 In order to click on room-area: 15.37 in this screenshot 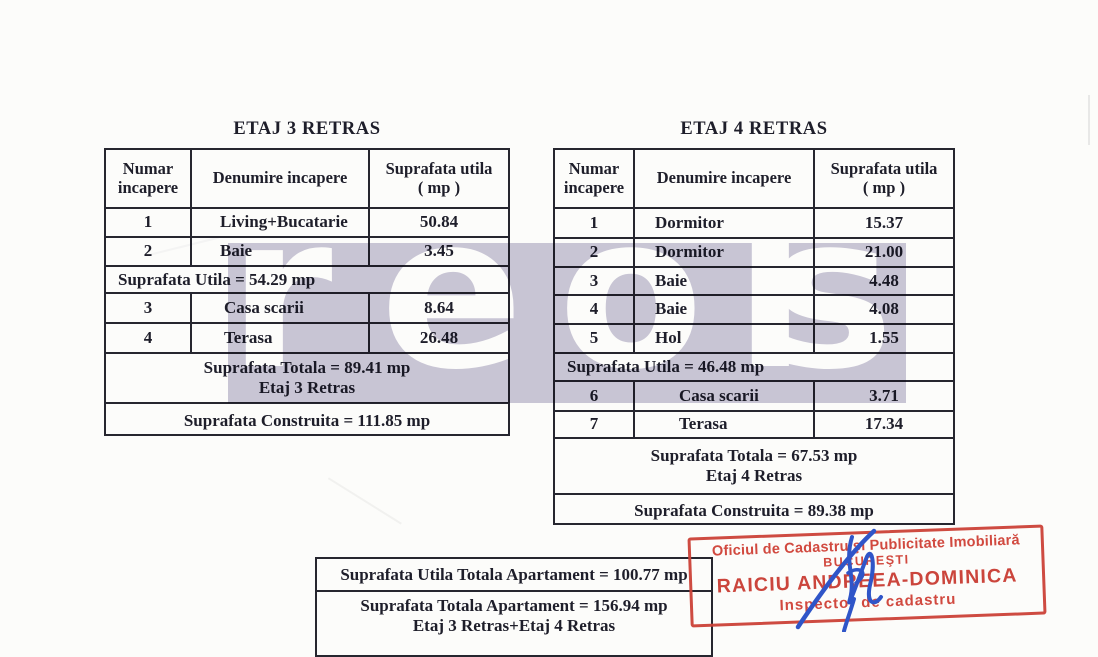, I will do `click(884, 222)`.